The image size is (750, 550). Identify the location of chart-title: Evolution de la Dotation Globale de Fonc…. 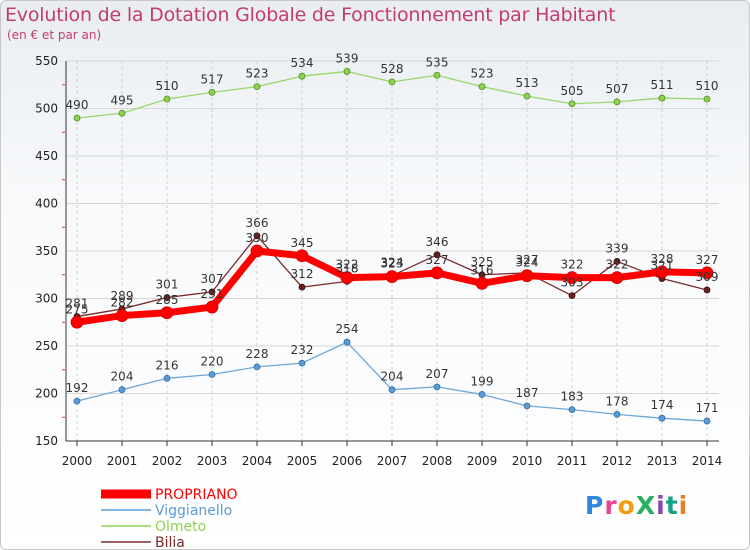
(310, 15).